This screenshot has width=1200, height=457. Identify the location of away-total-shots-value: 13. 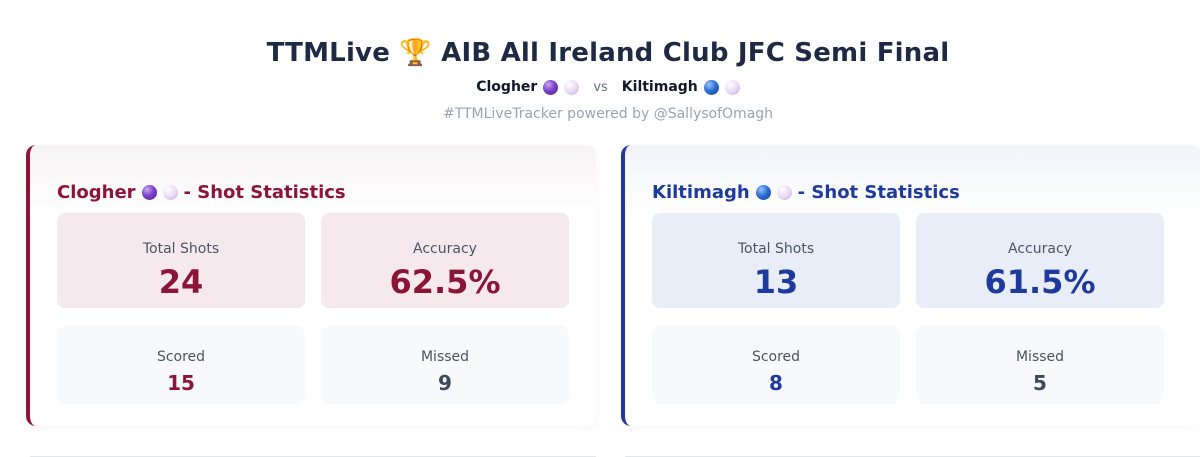
(776, 282).